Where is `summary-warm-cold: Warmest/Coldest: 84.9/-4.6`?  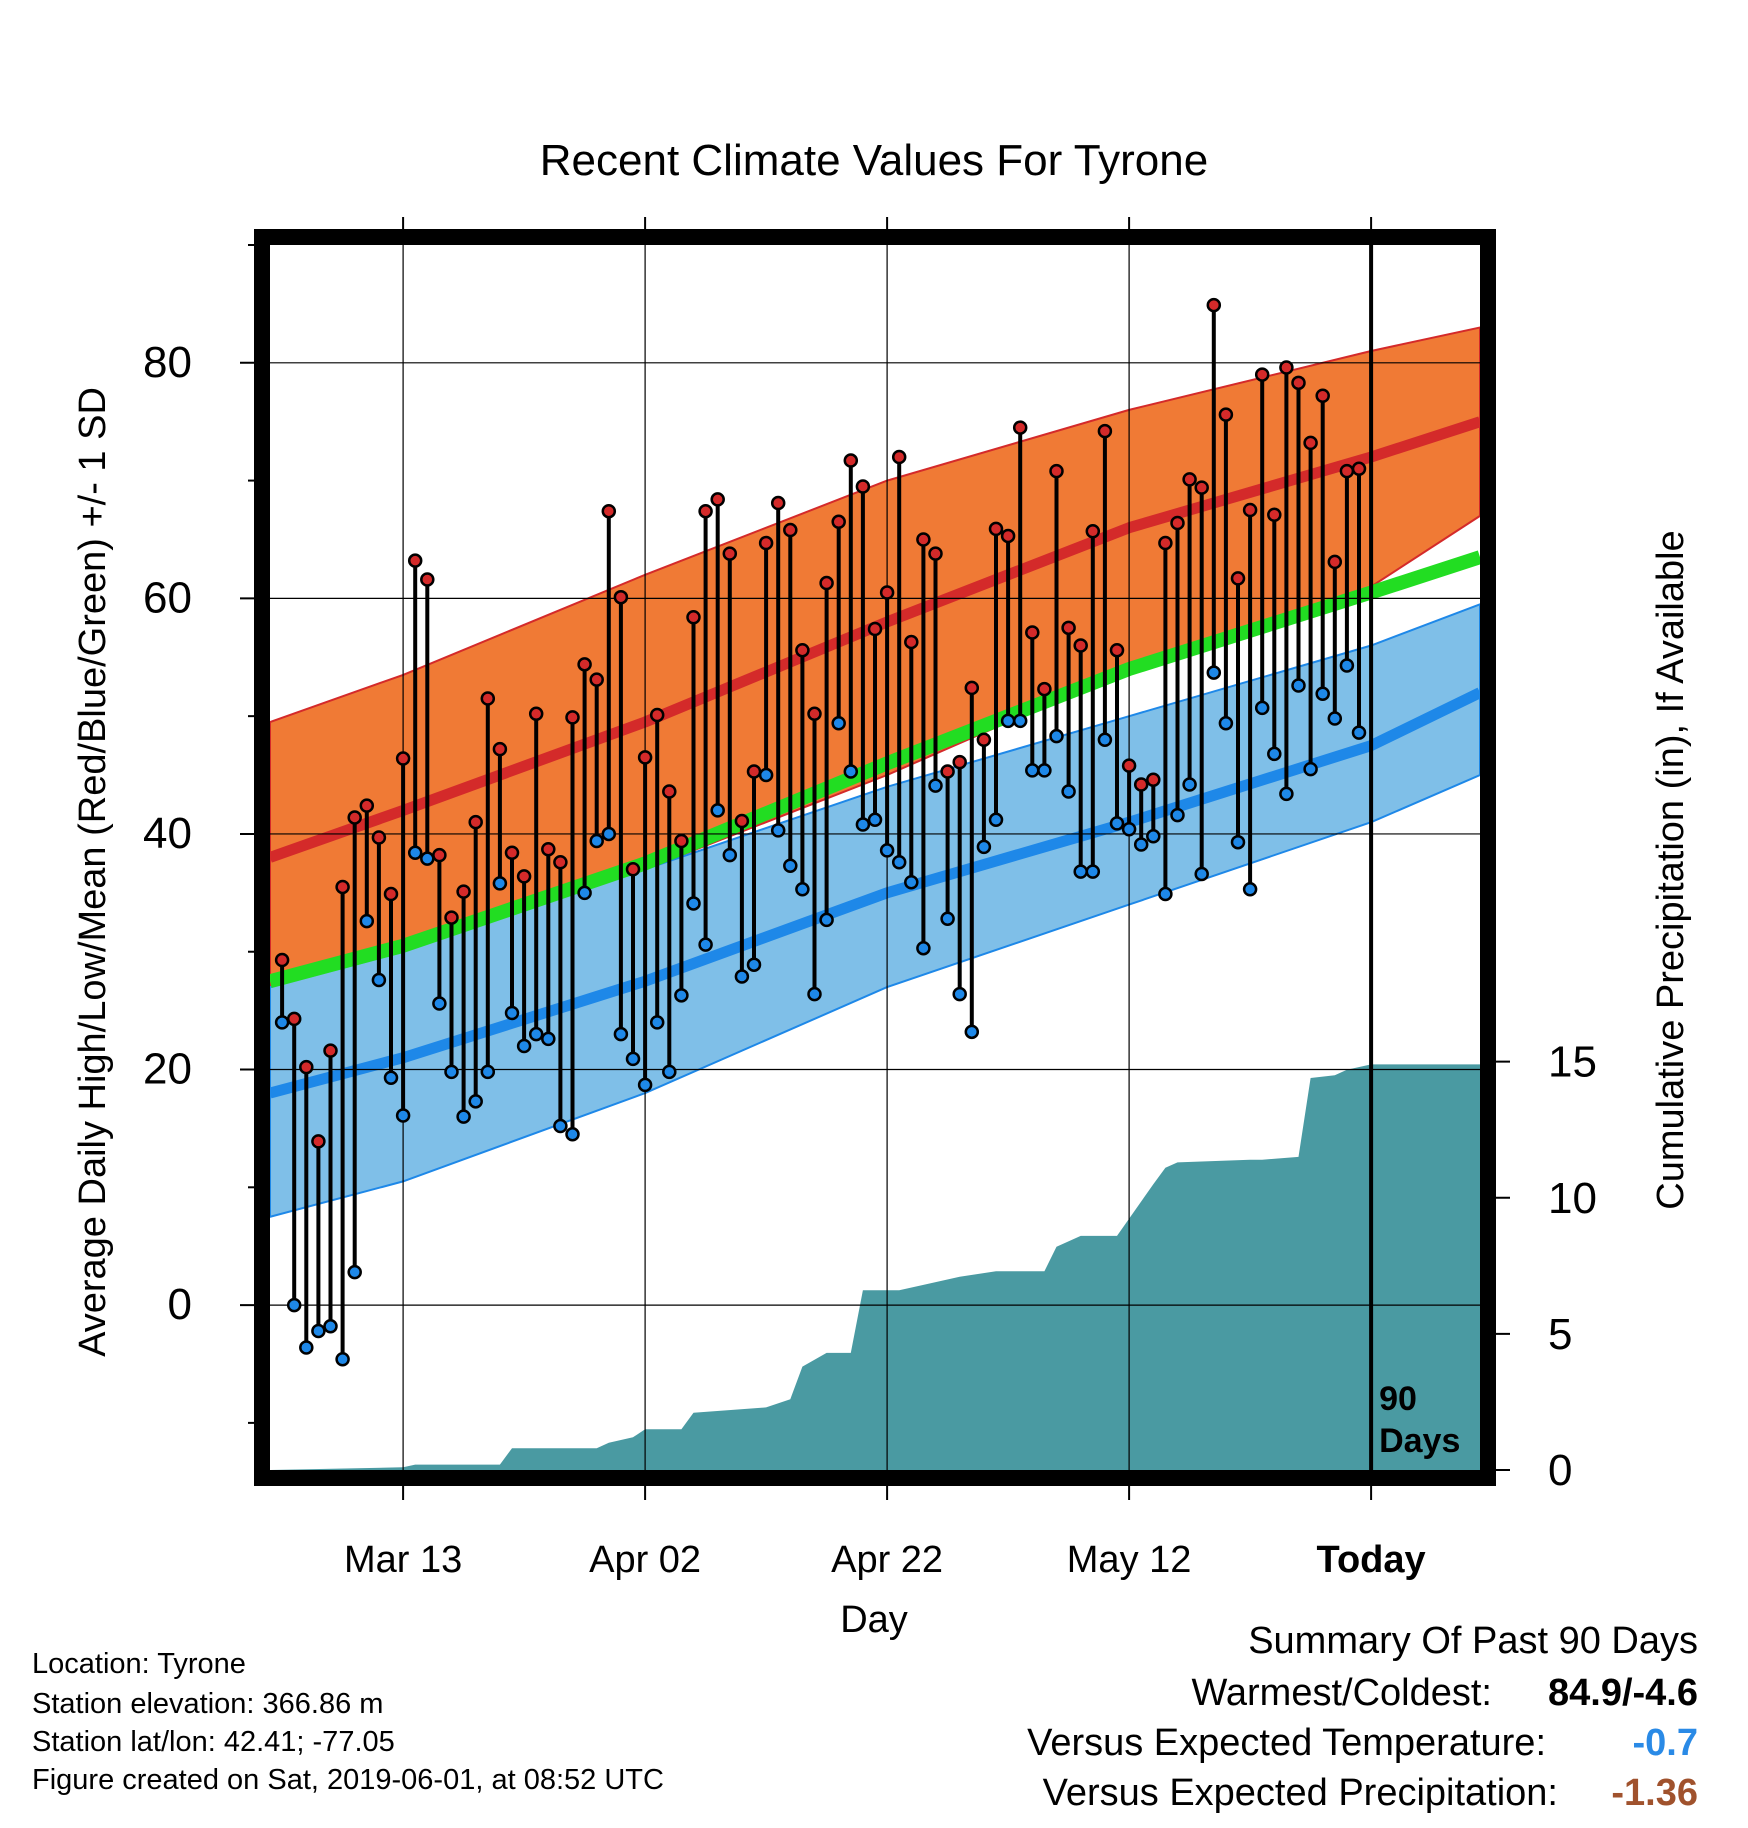
summary-warm-cold: Warmest/Coldest: 84.9/-4.6 is located at coordinates (1444, 1693).